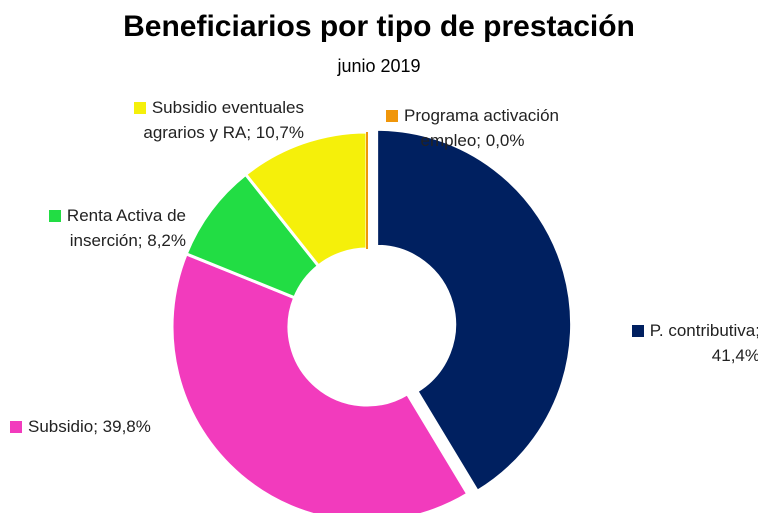 Image resolution: width=758 pixels, height=513 pixels. Describe the element at coordinates (126, 228) in the screenshot. I see `category-name: Renta Activa de inserción` at that location.